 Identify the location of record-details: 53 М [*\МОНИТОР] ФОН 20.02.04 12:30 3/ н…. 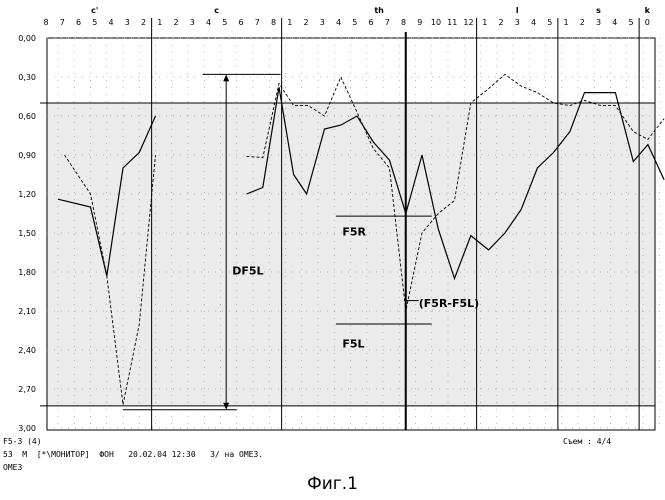
(133, 454).